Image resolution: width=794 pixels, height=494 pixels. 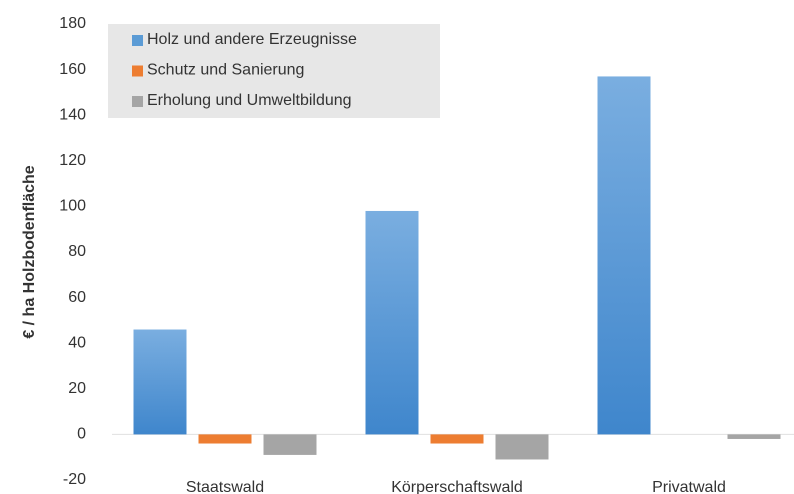 I want to click on y-tick-label: 100, so click(x=72, y=206).